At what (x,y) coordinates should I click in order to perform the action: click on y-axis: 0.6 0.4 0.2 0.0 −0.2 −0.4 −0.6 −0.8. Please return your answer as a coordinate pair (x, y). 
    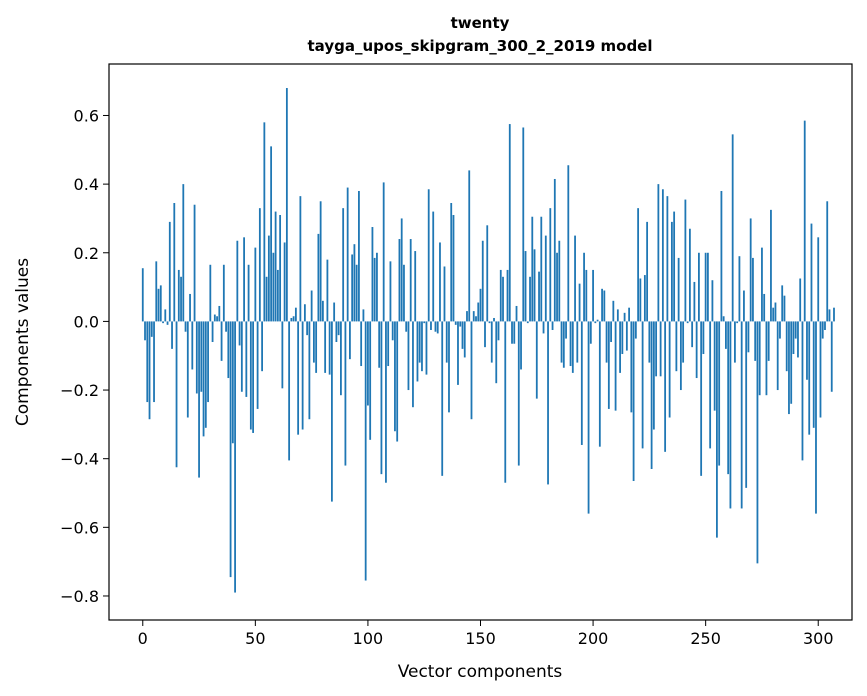
    Looking at the image, I should click on (84, 356).